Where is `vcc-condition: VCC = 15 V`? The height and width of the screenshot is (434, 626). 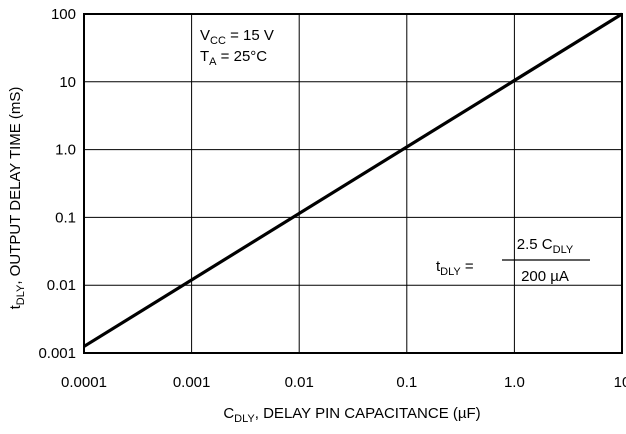
vcc-condition: VCC = 15 V is located at coordinates (237, 37).